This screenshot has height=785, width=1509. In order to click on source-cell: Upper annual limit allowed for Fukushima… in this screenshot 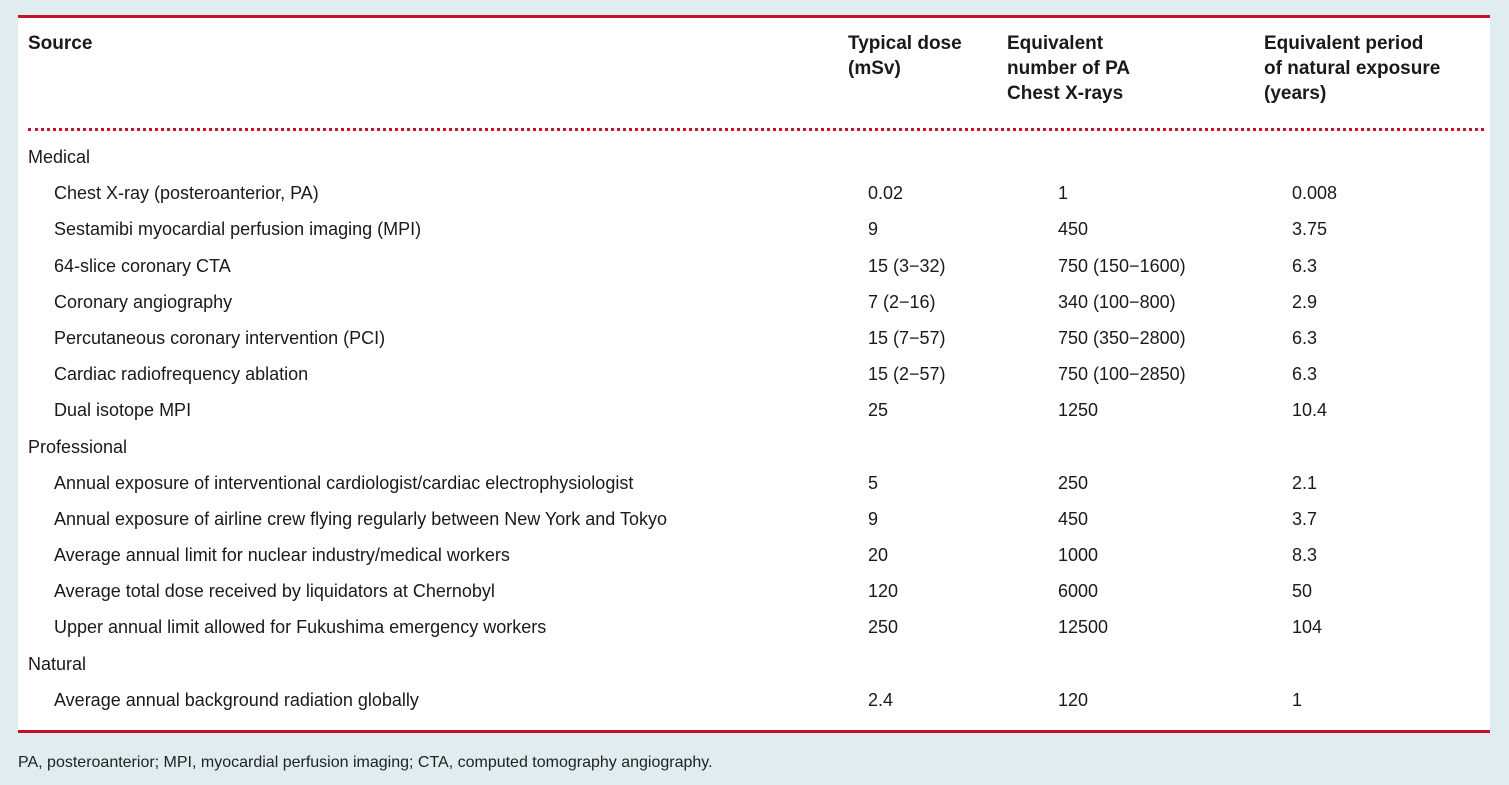, I will do `click(300, 627)`.